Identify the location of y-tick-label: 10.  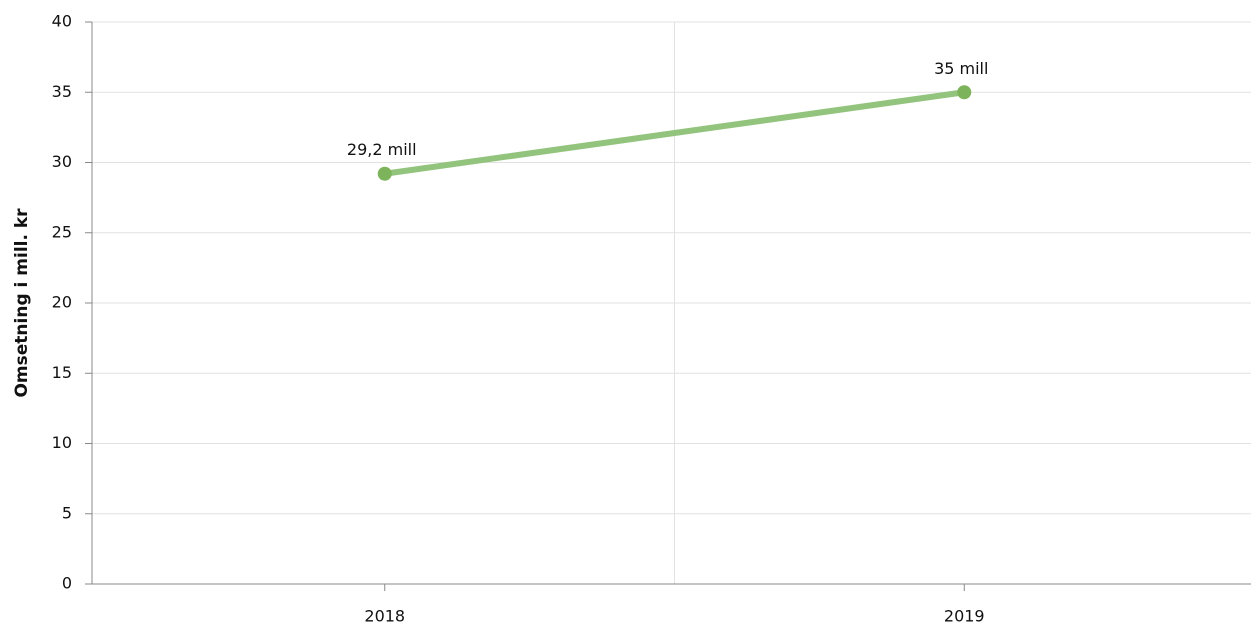
(62, 442).